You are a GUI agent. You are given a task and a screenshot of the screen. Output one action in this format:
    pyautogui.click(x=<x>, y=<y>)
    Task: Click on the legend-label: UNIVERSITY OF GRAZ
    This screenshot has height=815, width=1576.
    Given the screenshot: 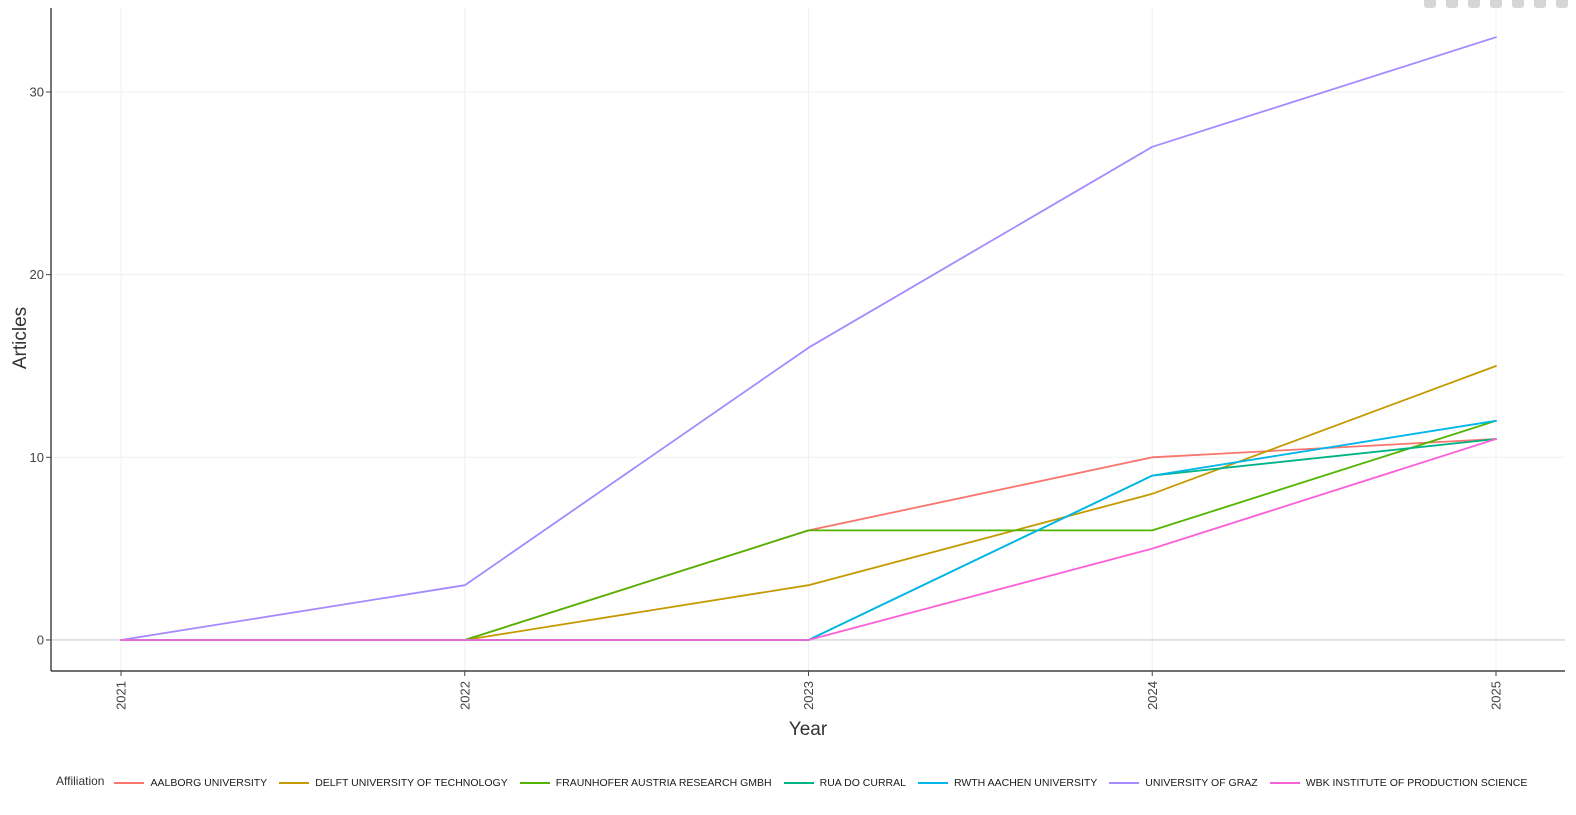 What is the action you would take?
    pyautogui.click(x=1201, y=783)
    